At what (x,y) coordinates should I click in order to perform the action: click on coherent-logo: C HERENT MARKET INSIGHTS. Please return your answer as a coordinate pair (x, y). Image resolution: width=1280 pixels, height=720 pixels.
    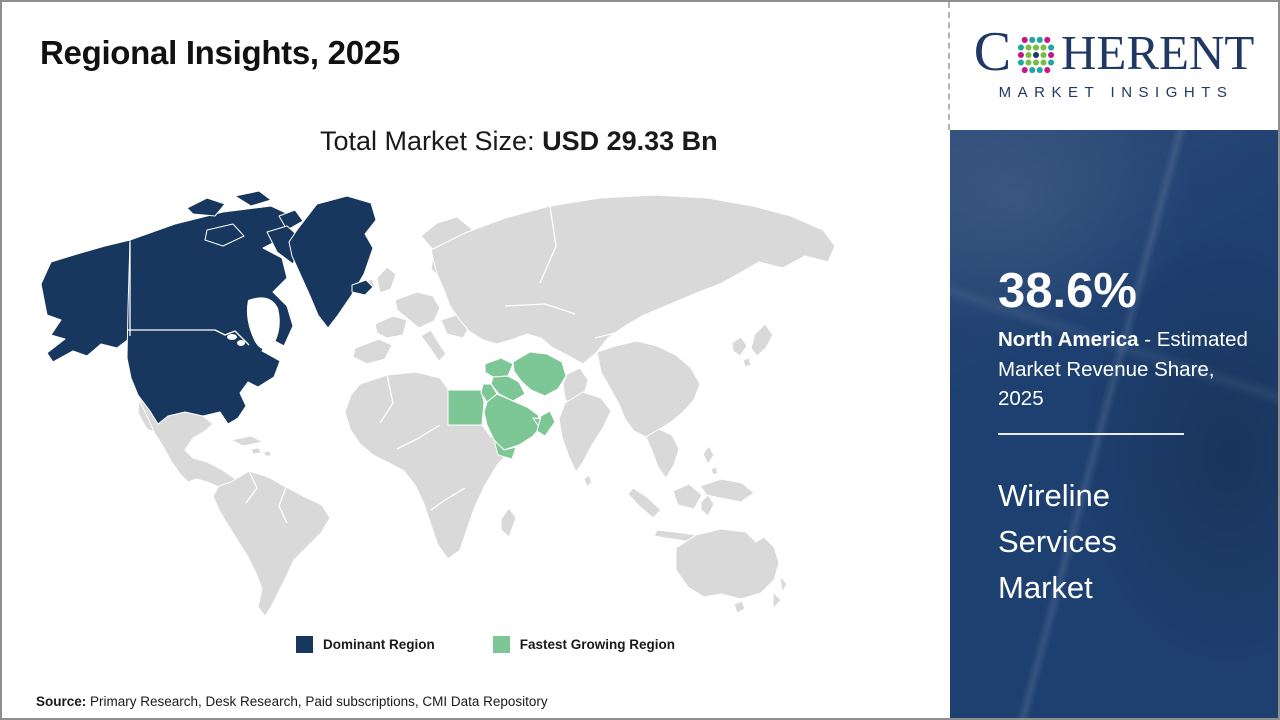
    Looking at the image, I should click on (1114, 62).